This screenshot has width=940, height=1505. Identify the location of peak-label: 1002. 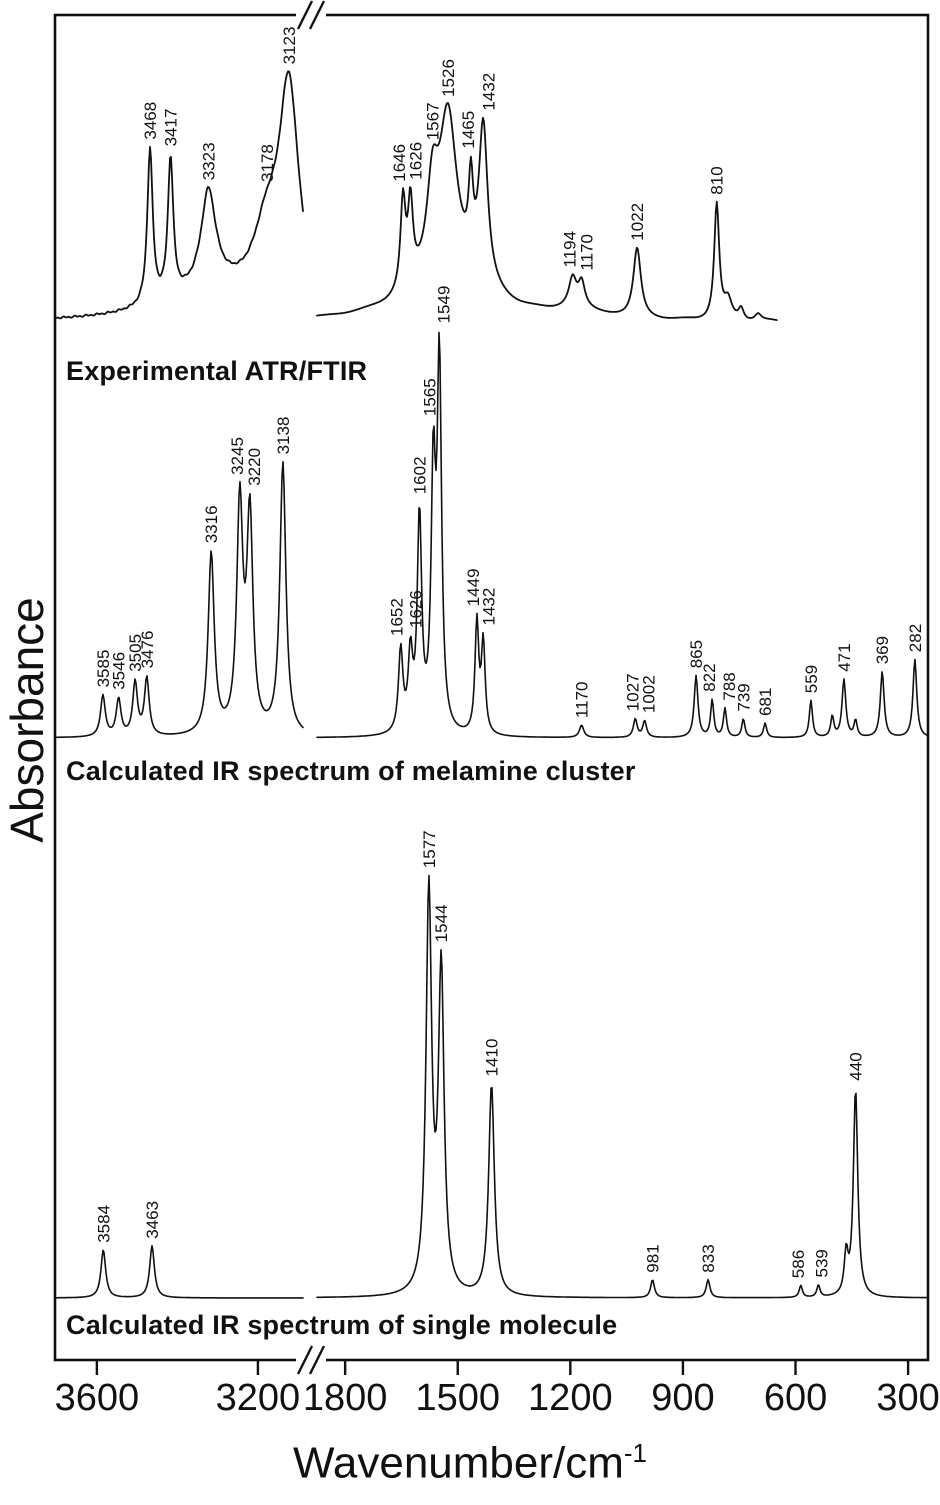
(649, 694).